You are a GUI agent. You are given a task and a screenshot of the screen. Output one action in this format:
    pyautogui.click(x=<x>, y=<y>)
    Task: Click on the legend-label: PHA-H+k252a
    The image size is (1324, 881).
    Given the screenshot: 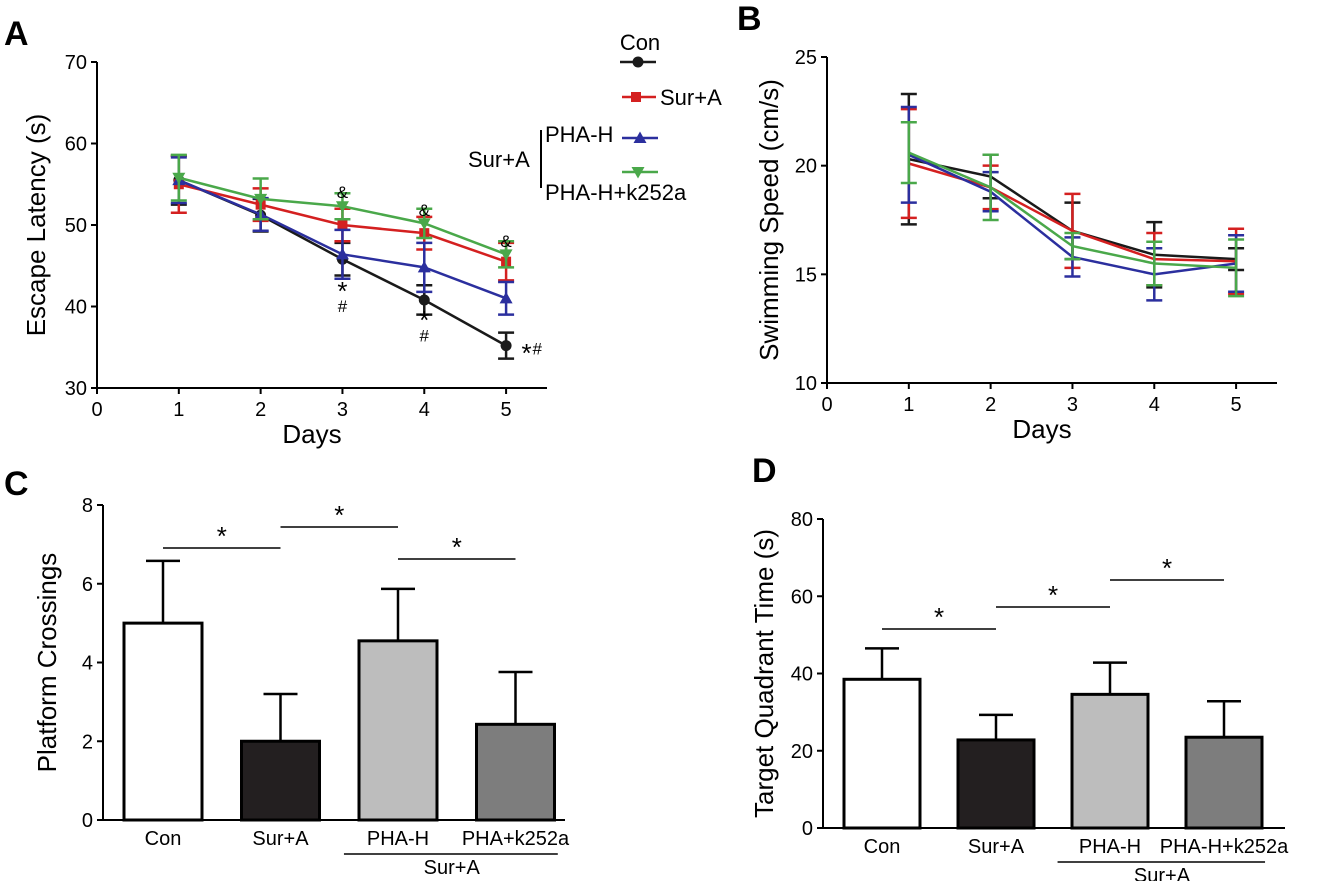 What is the action you would take?
    pyautogui.click(x=616, y=192)
    